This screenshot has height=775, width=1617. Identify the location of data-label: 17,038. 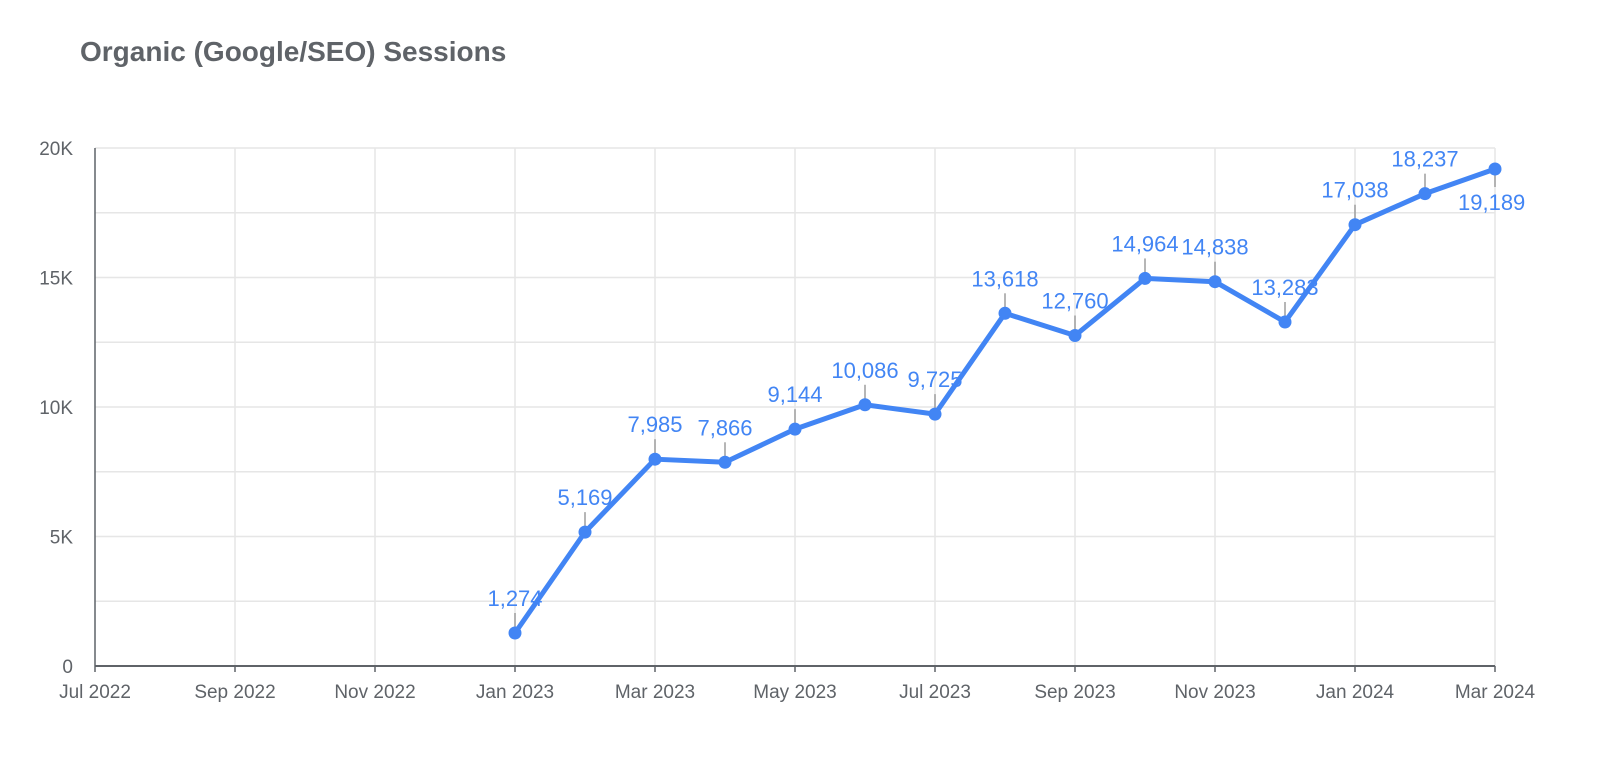
(1354, 190).